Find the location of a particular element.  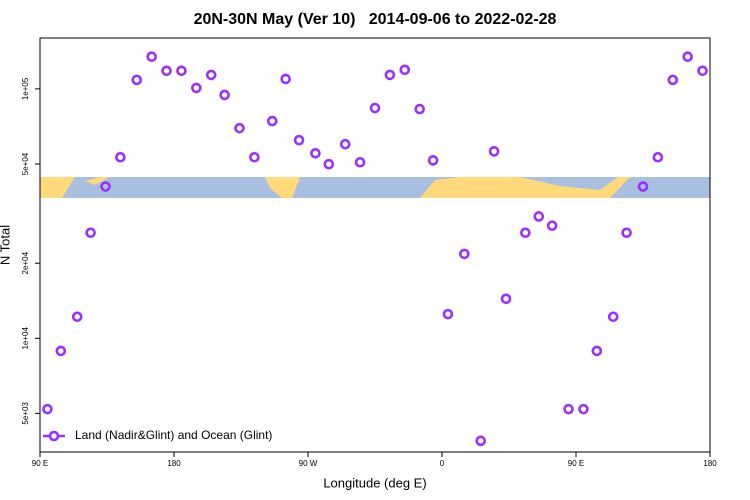

y-tick-label: 2e+04 is located at coordinates (25, 262).